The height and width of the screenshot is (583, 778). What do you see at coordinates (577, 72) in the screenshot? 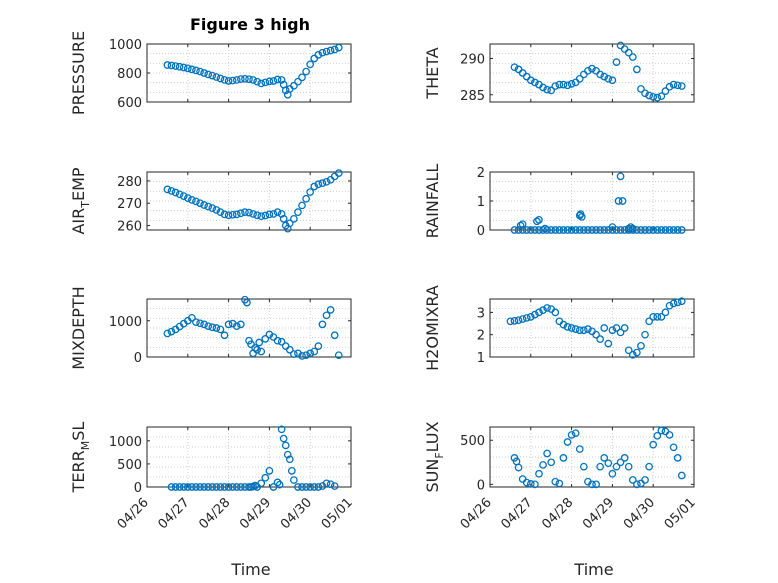
I see `subplot-2: 285 290` at bounding box center [577, 72].